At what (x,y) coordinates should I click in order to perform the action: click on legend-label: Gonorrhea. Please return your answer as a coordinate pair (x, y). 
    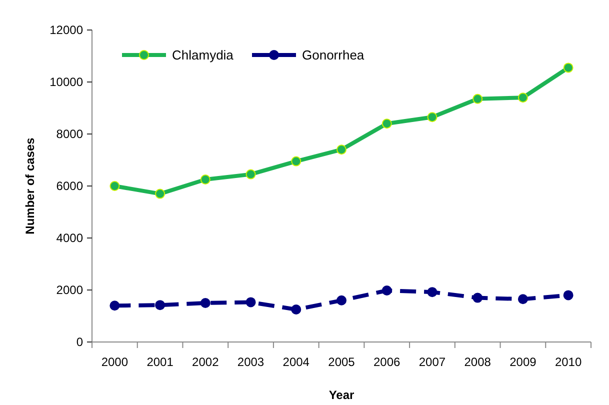
    Looking at the image, I should click on (333, 55).